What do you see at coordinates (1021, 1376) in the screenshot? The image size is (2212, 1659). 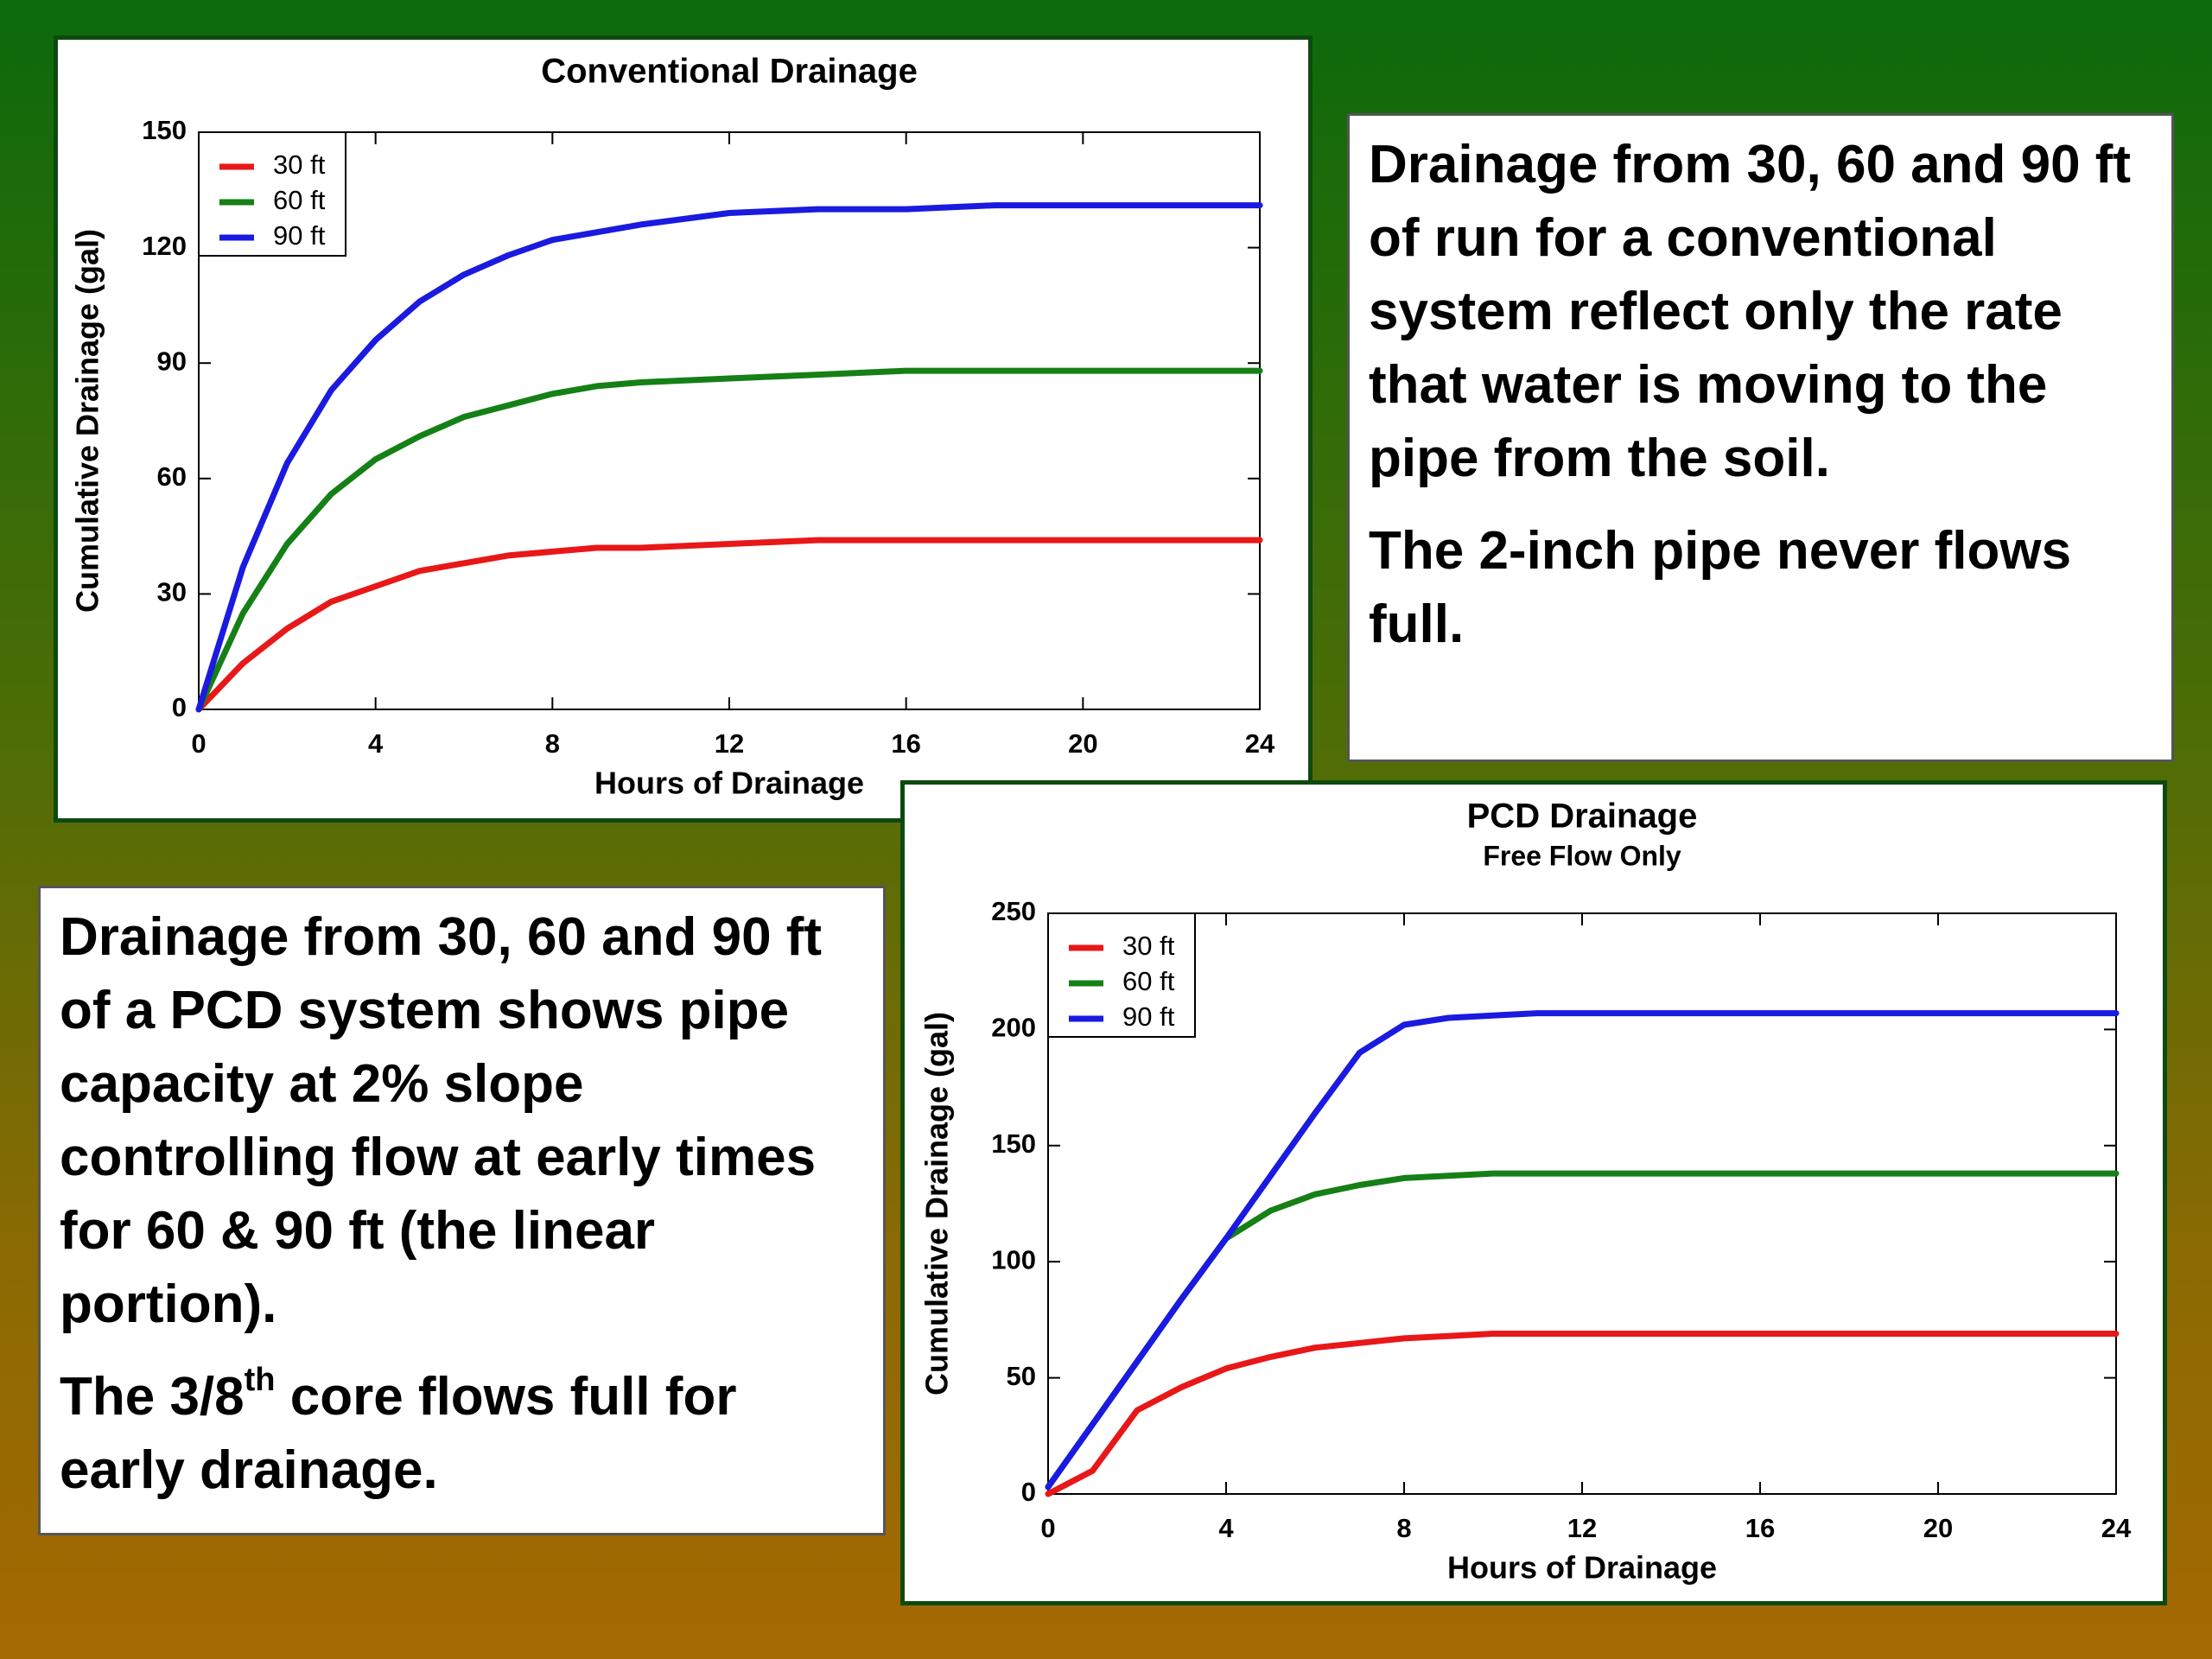 I see `y-tick-label: 50` at bounding box center [1021, 1376].